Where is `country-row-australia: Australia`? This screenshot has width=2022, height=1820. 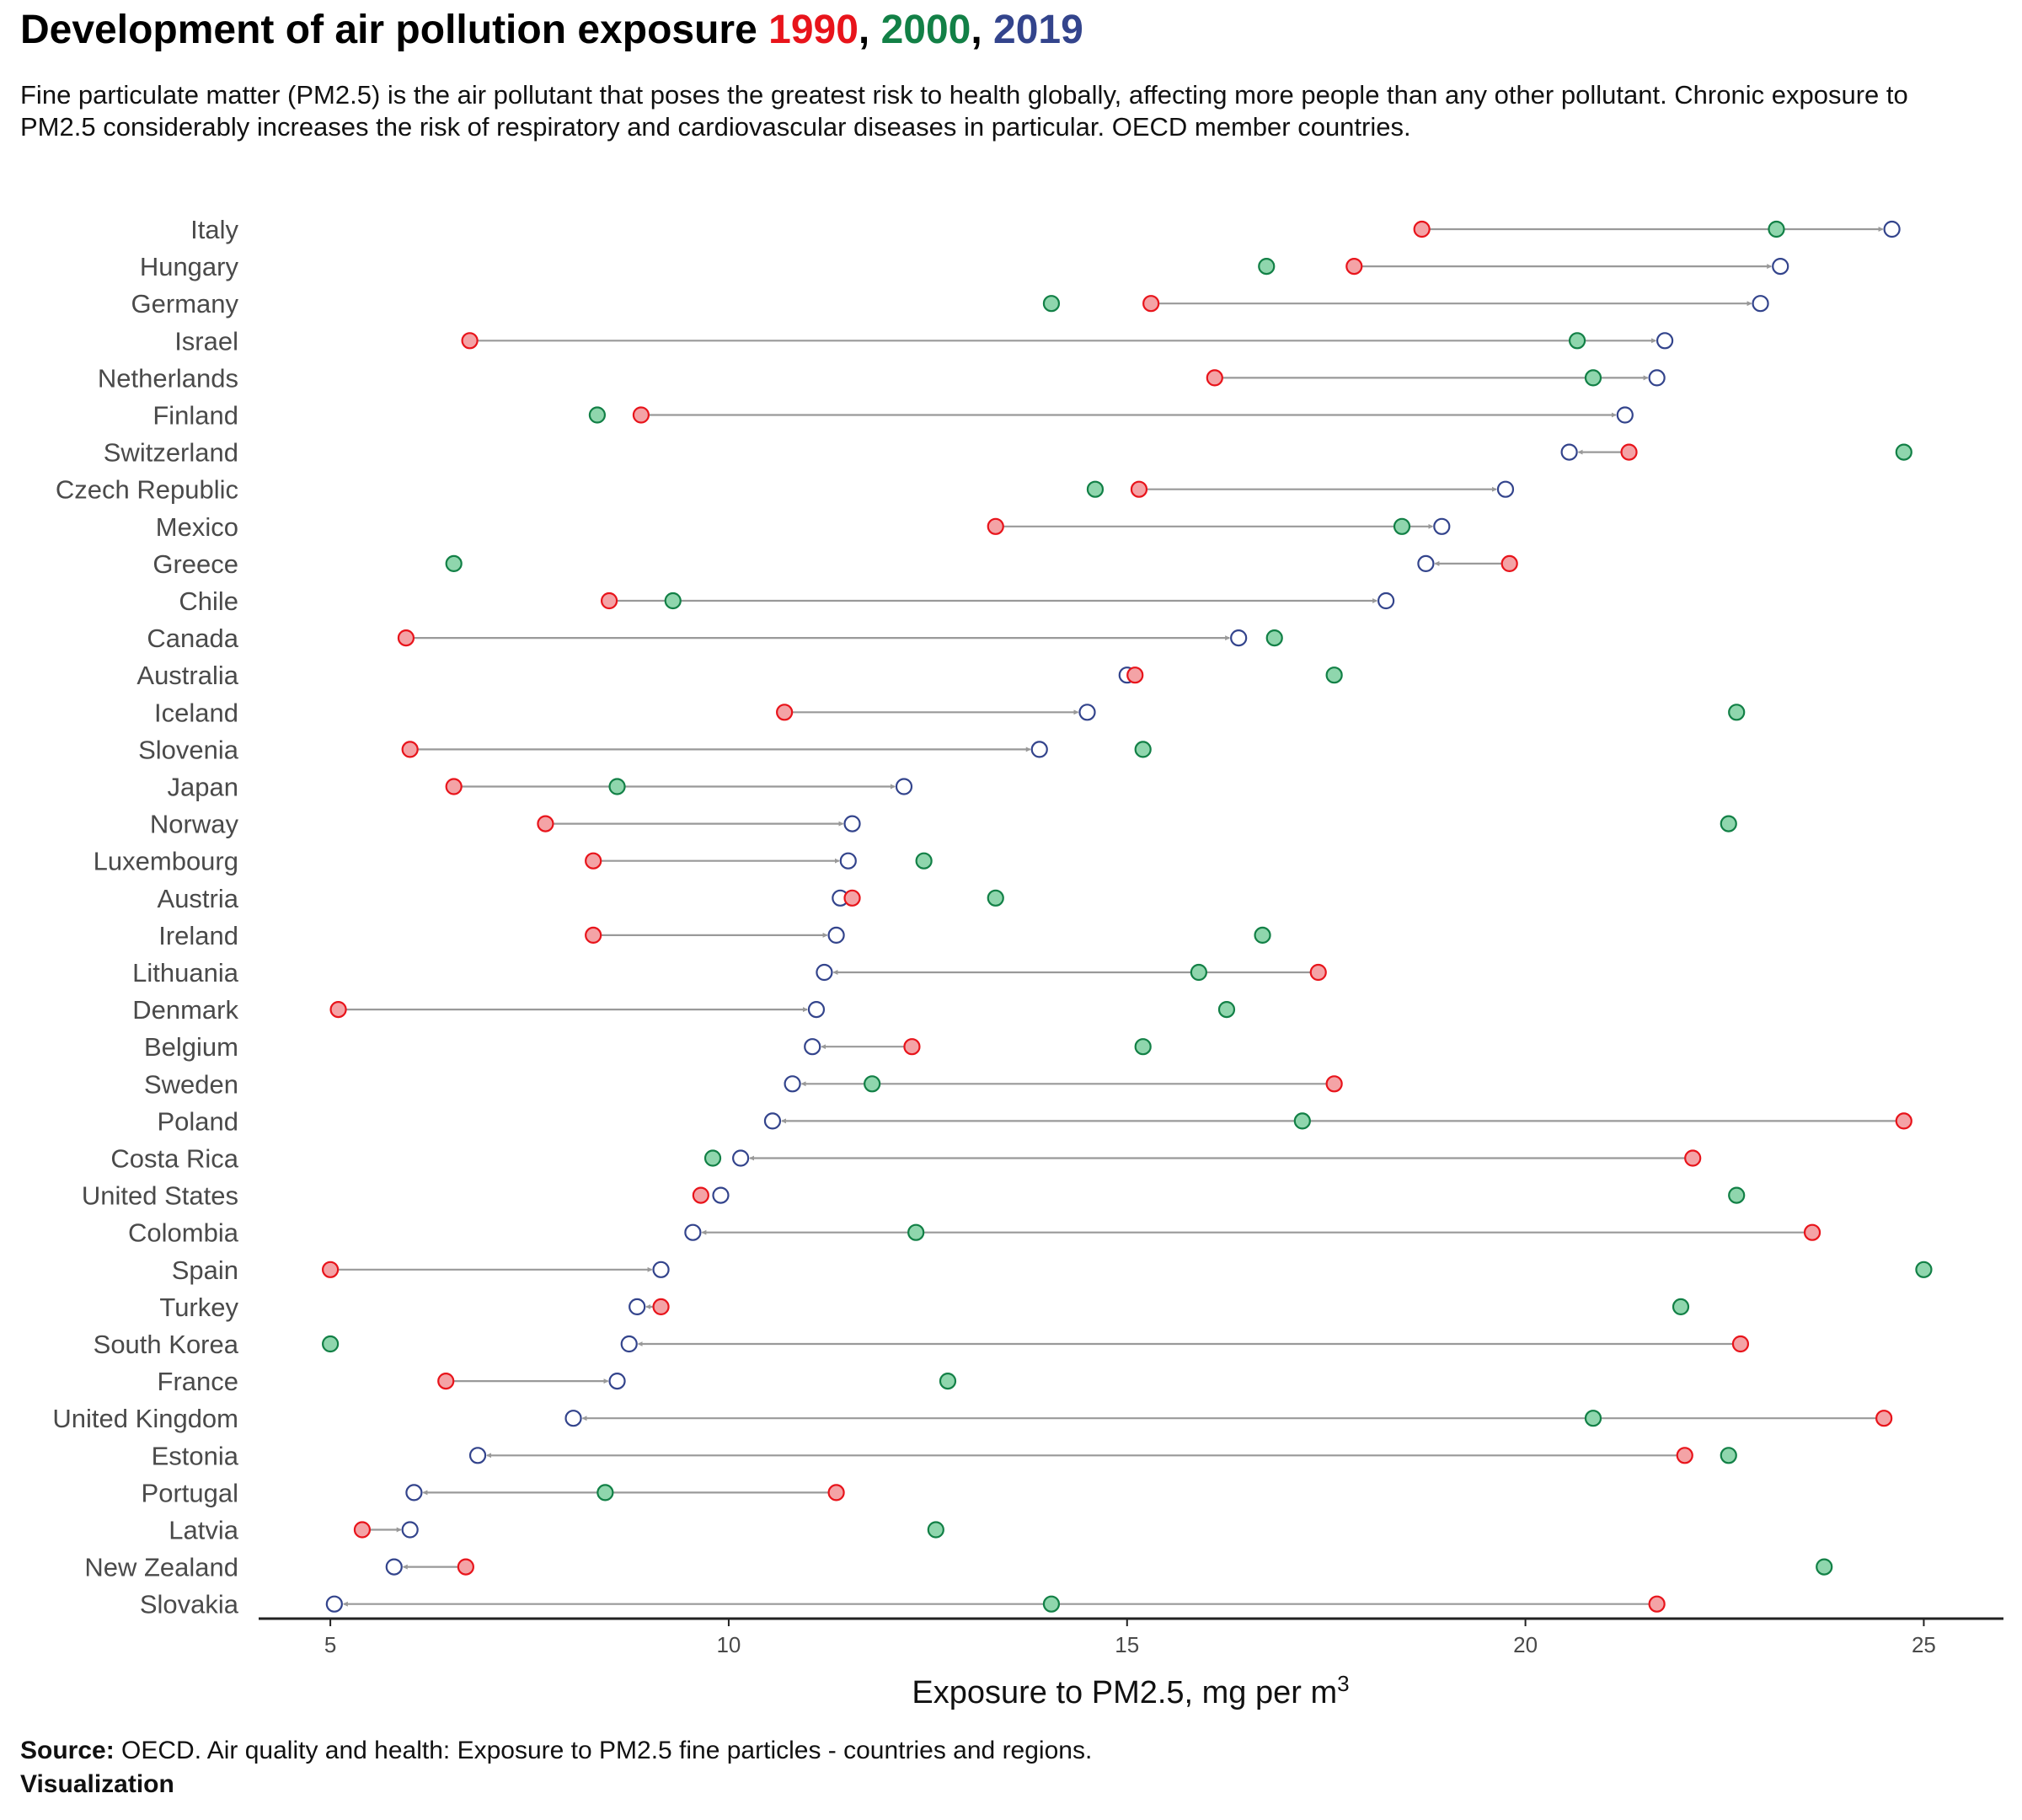
country-row-australia: Australia is located at coordinates (739, 675).